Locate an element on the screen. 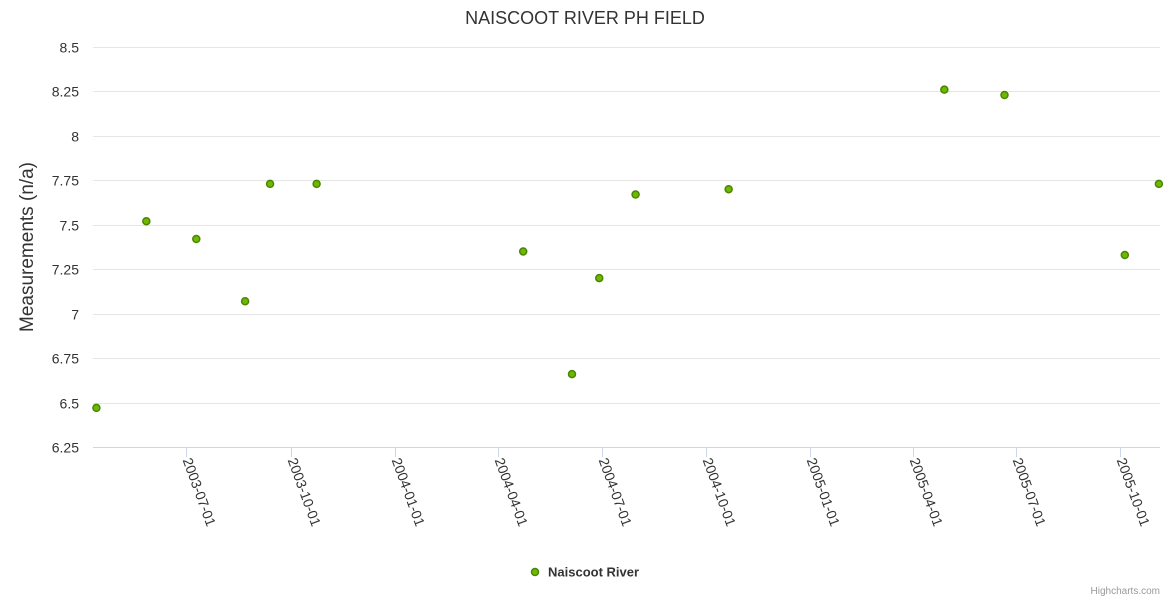 This screenshot has height=600, width=1170. x-tick-label: 2005-07-01 is located at coordinates (1030, 492).